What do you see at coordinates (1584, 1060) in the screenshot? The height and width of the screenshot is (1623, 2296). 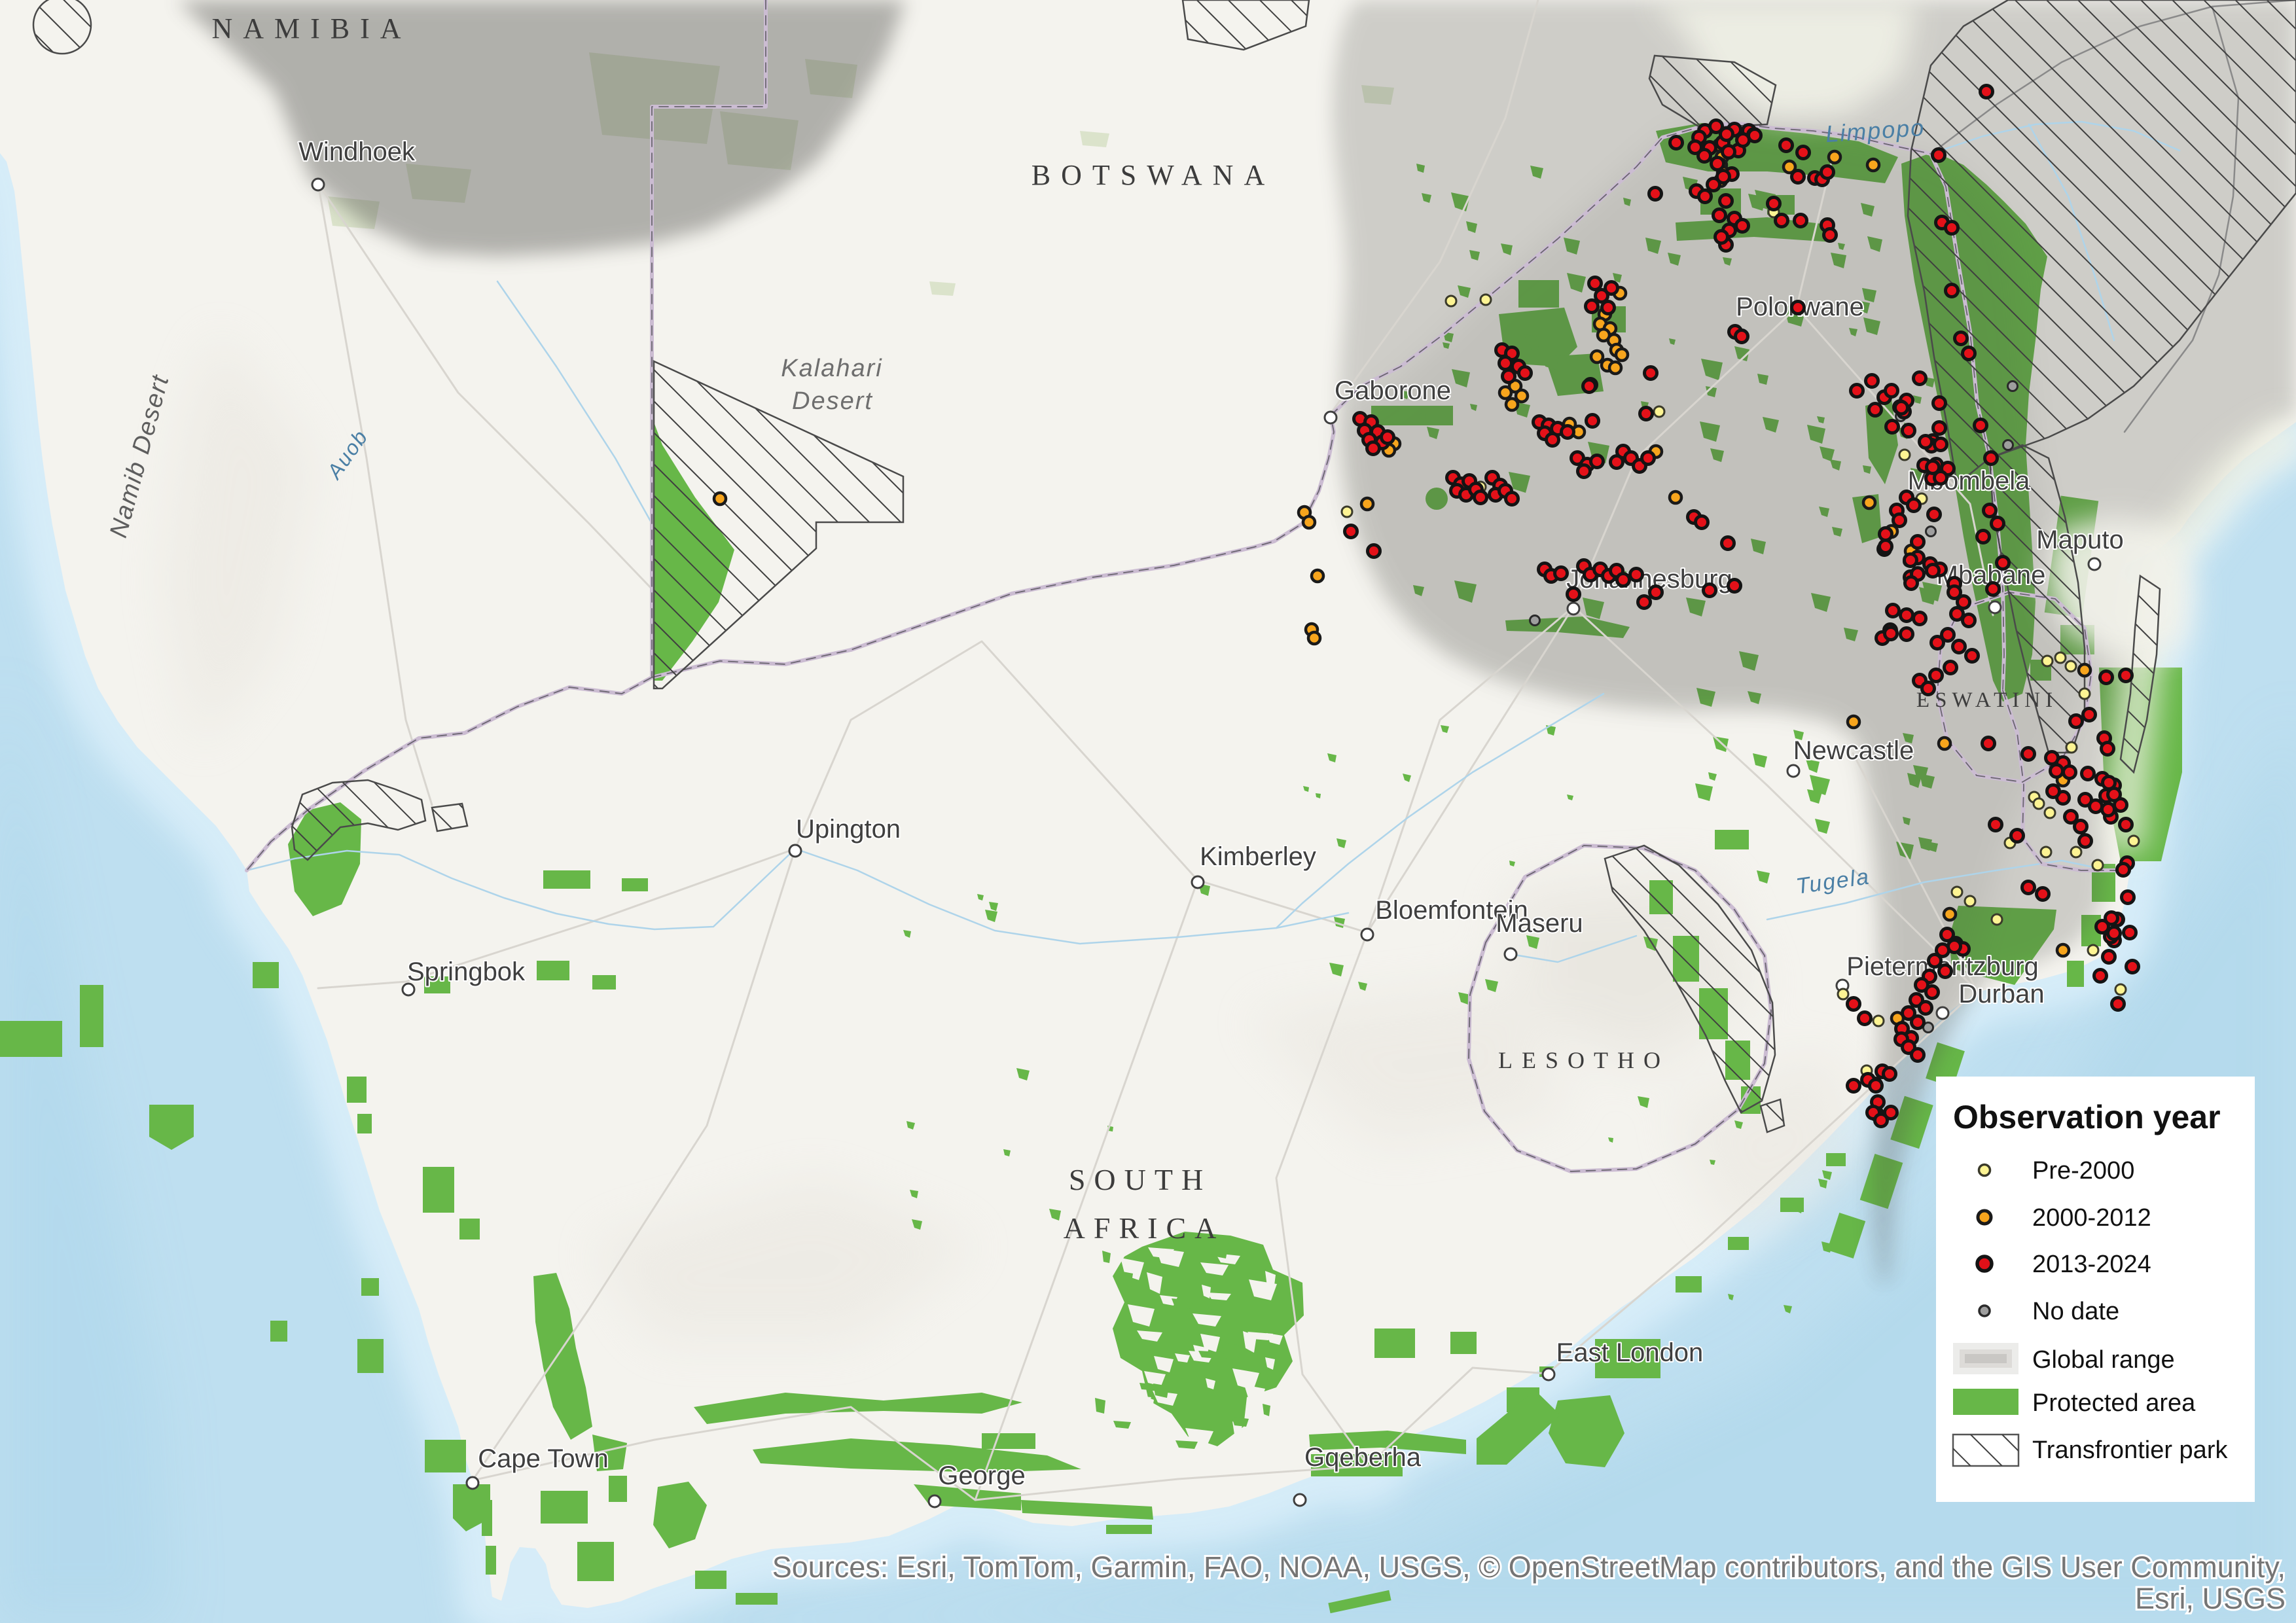 I see `svg-text: LESOTHO` at bounding box center [1584, 1060].